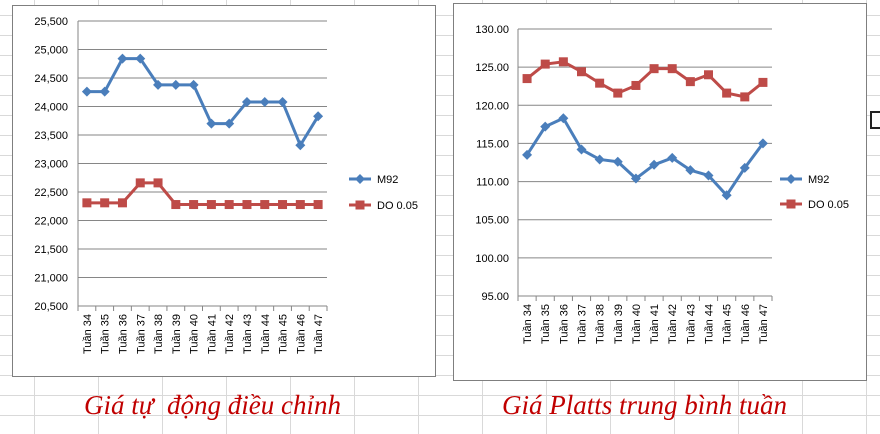 The image size is (880, 434). Describe the element at coordinates (492, 106) in the screenshot. I see `y-tick-label: 120.00` at that location.